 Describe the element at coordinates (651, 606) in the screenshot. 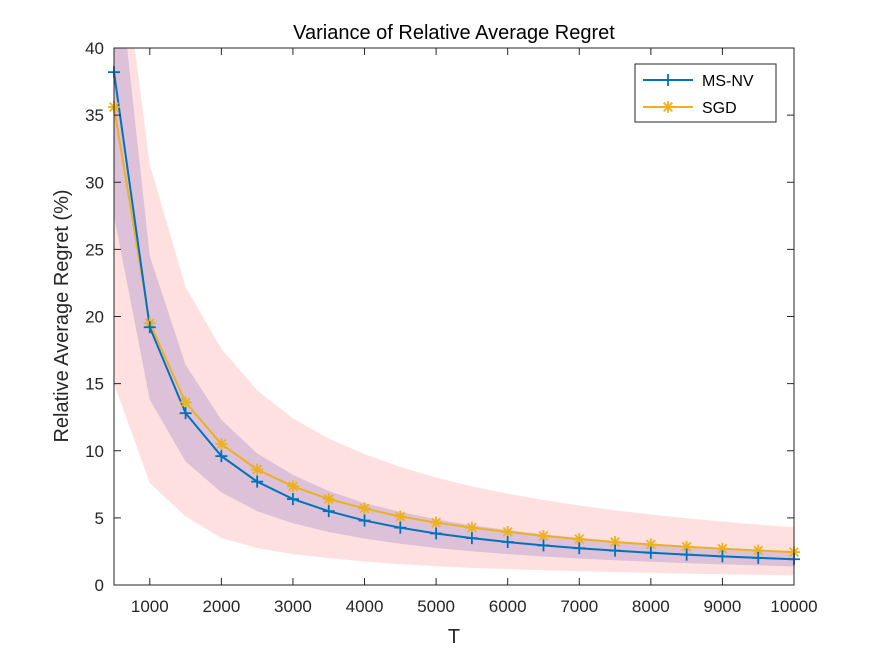

I see `x-tick-label: 8000` at that location.